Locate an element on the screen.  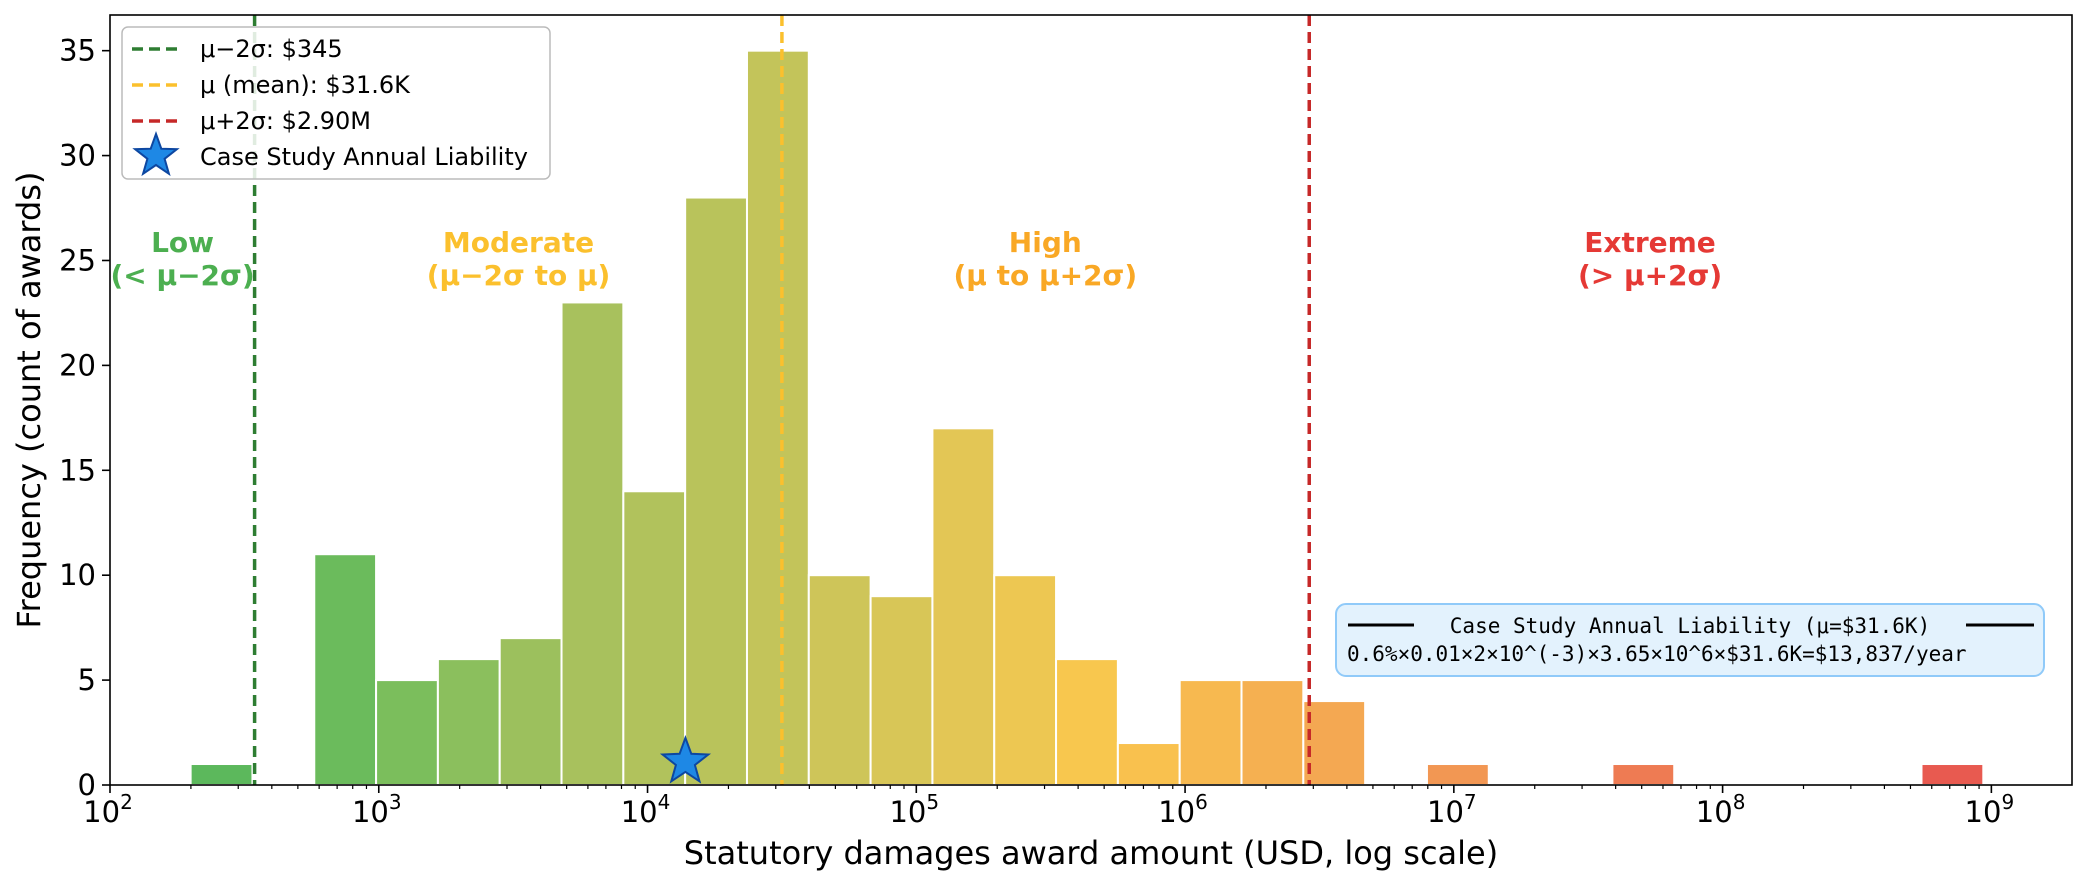
region-extreme: Extreme (> μ+2σ) is located at coordinates (1650, 259).